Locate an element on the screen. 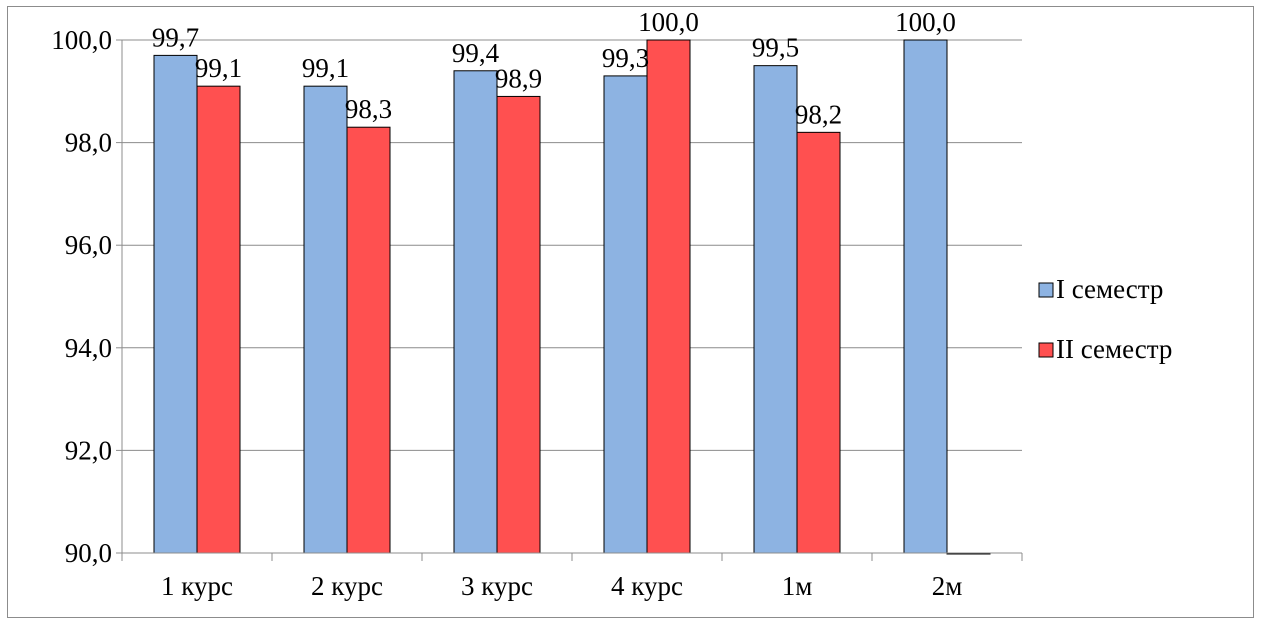 Image resolution: width=1261 pixels, height=623 pixels. data-label: 99,5 is located at coordinates (775, 48).